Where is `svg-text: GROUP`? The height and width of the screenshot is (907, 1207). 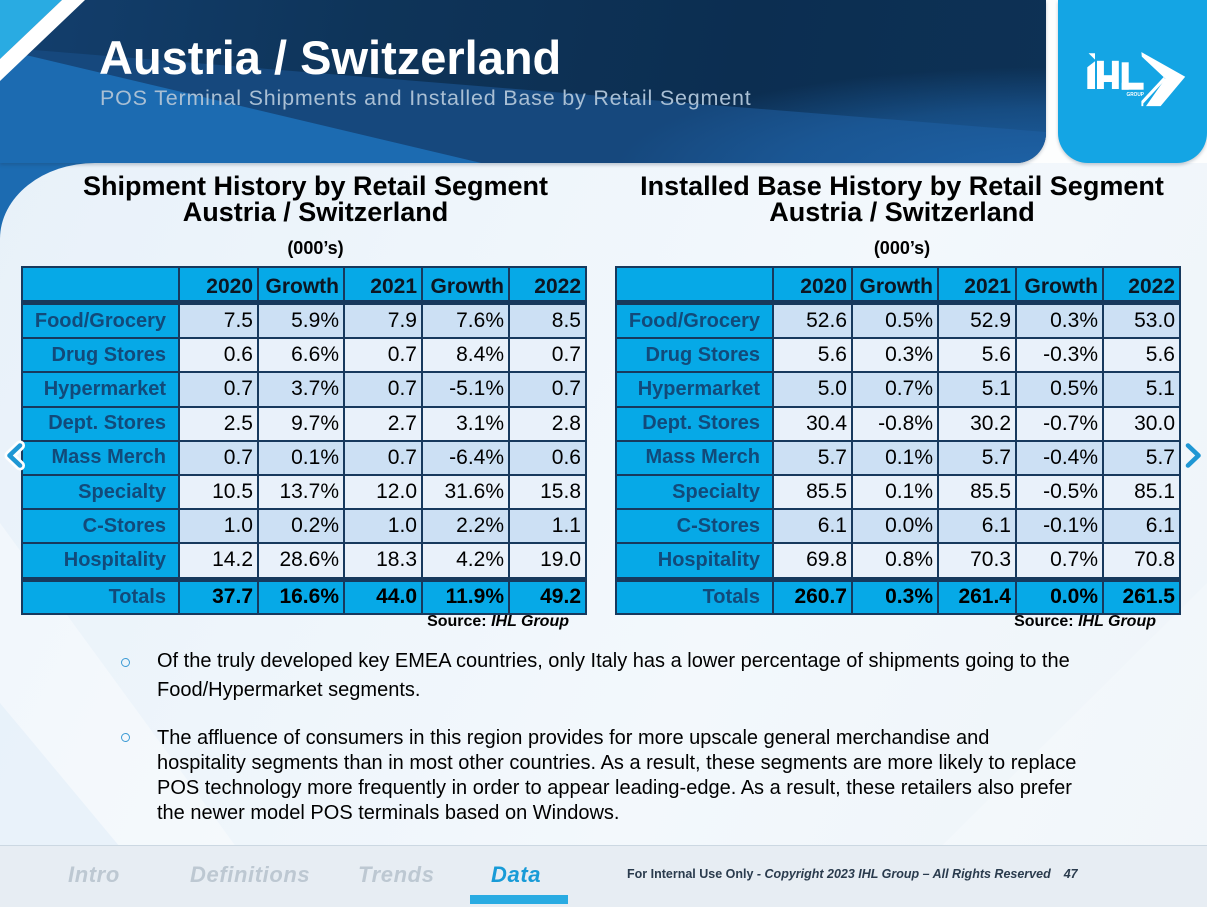
svg-text: GROUP is located at coordinates (1136, 95).